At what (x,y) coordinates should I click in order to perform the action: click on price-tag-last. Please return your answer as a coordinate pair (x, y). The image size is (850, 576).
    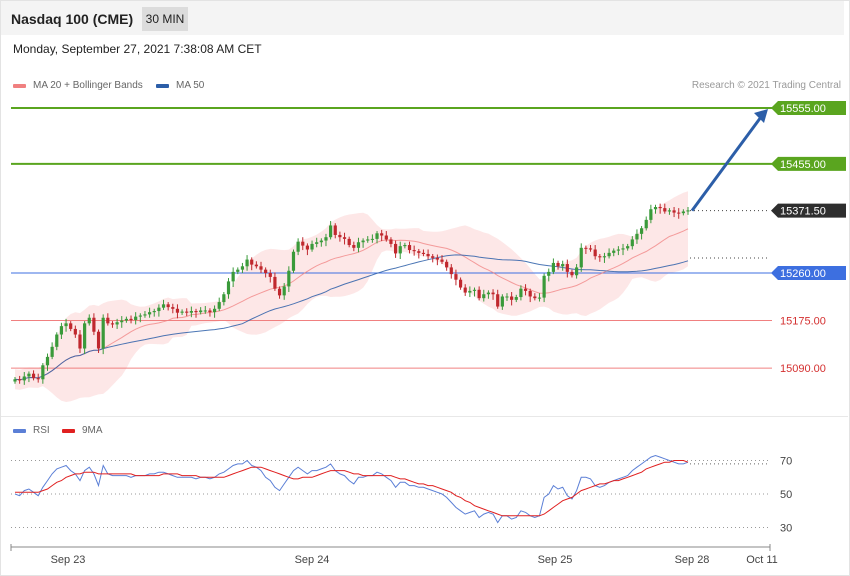
    Looking at the image, I should click on (808, 210).